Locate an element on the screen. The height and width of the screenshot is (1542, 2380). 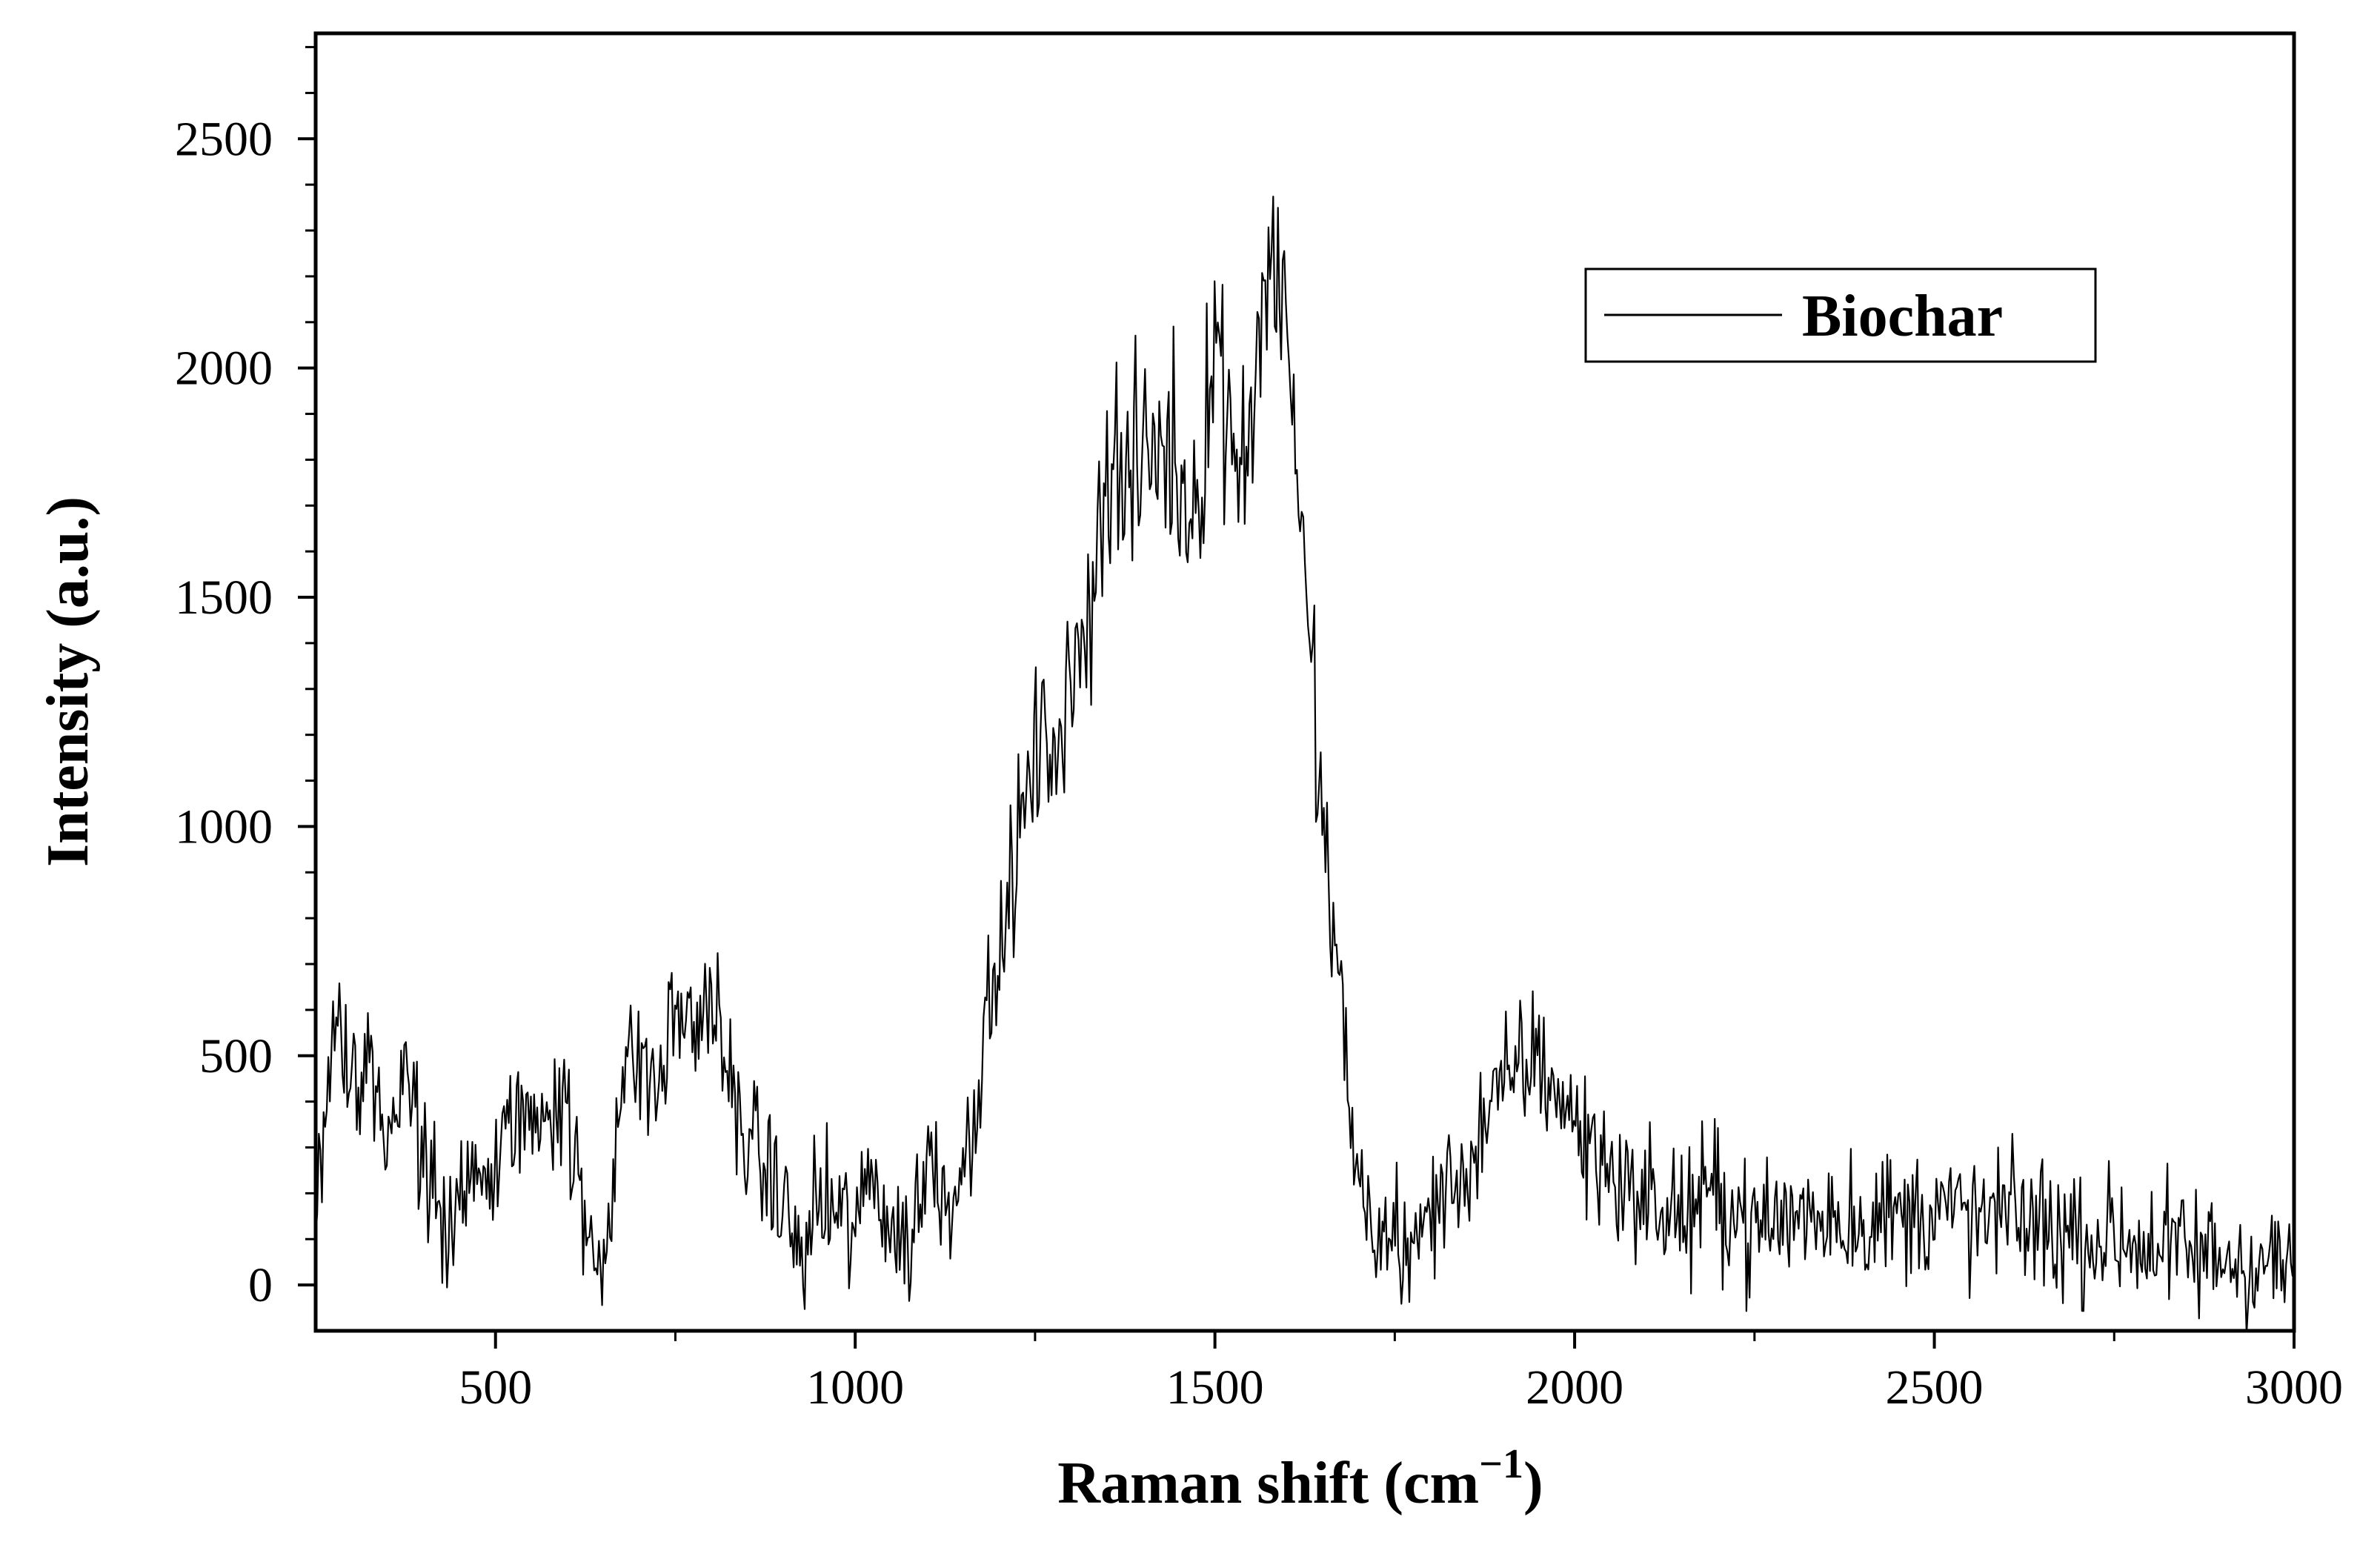
legend-label-biochar: Biochar is located at coordinates (1902, 316).